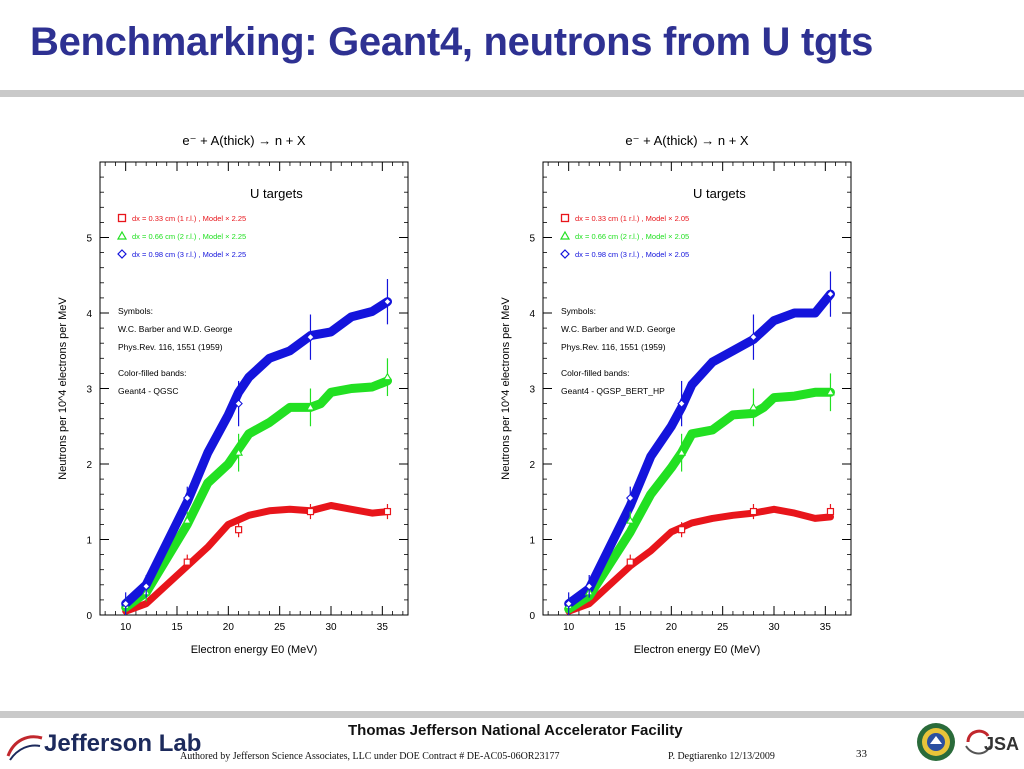 Image resolution: width=1024 pixels, height=769 pixels. Describe the element at coordinates (1001, 744) in the screenshot. I see `jsa-logo-text: JSA` at that location.